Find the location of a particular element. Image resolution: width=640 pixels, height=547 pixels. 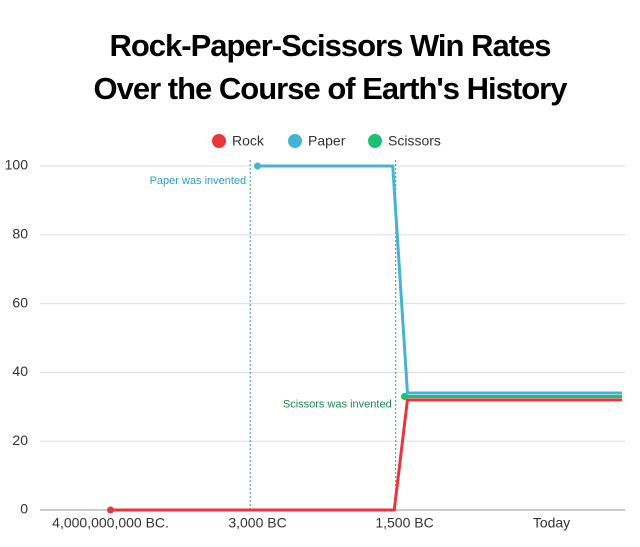

legend-label: Scissors is located at coordinates (414, 141).